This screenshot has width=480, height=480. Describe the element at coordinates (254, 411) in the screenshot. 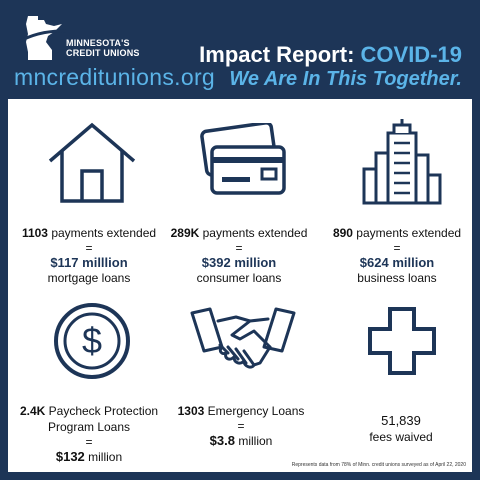

I see `stat-count-label: Emergency Loans` at that location.